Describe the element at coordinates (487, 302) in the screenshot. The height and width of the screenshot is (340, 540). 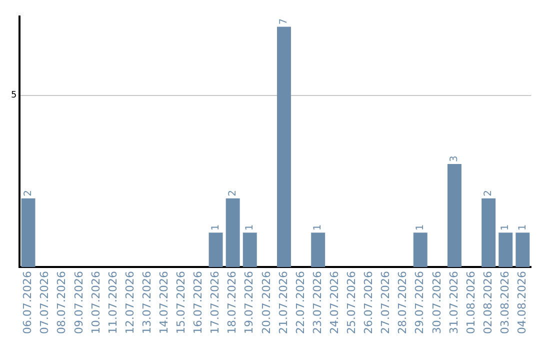
I see `x-tick-label: 02.08.2026` at that location.